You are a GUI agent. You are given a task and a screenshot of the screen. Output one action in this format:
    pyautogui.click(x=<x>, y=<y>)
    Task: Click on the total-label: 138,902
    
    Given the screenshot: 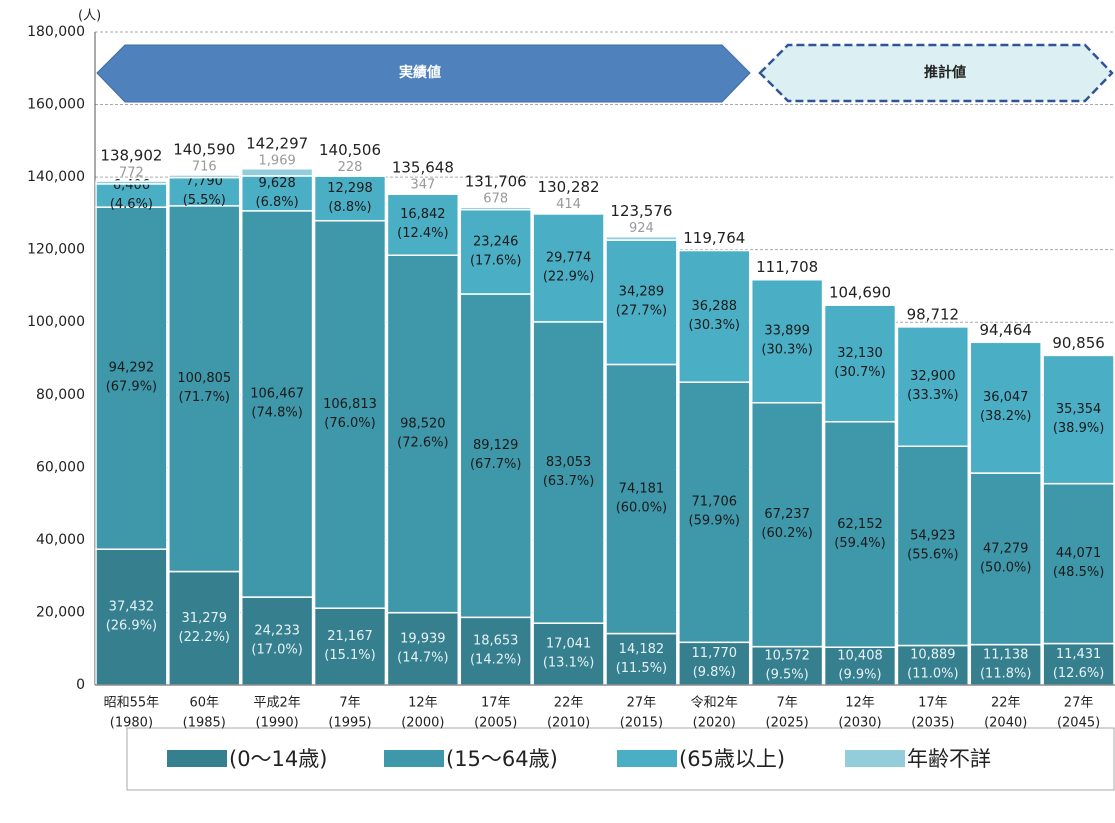 What is the action you would take?
    pyautogui.click(x=131, y=156)
    